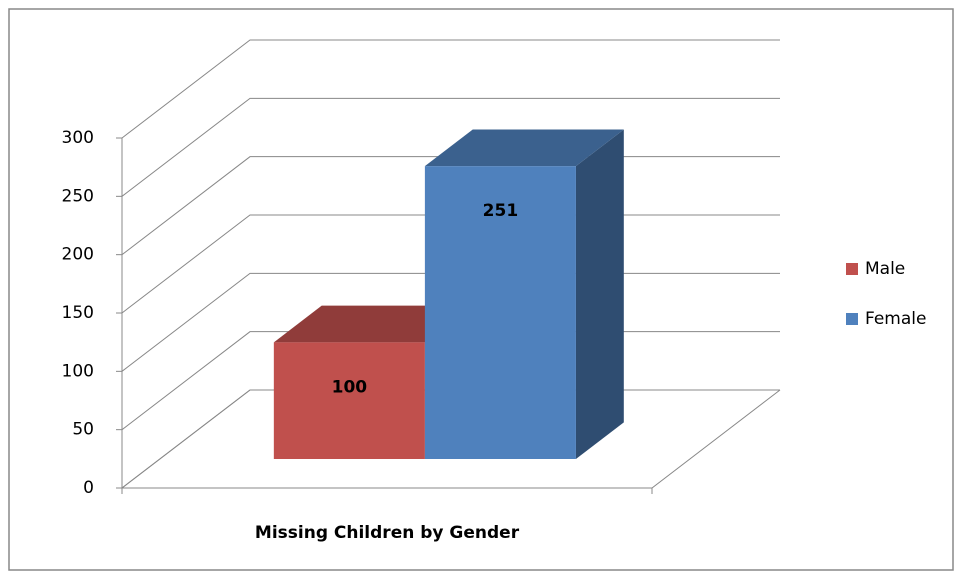 This screenshot has height=579, width=962. What do you see at coordinates (78, 196) in the screenshot?
I see `y-tick-label: 250` at bounding box center [78, 196].